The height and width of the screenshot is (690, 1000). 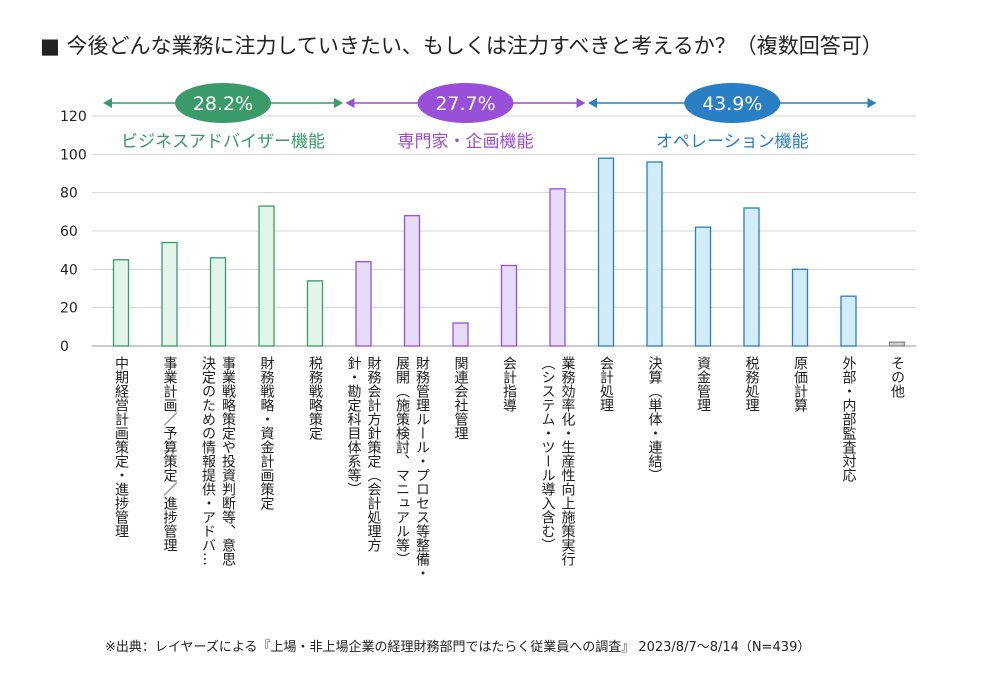 What do you see at coordinates (800, 384) in the screenshot?
I see `x-tick-label: 原価計算` at bounding box center [800, 384].